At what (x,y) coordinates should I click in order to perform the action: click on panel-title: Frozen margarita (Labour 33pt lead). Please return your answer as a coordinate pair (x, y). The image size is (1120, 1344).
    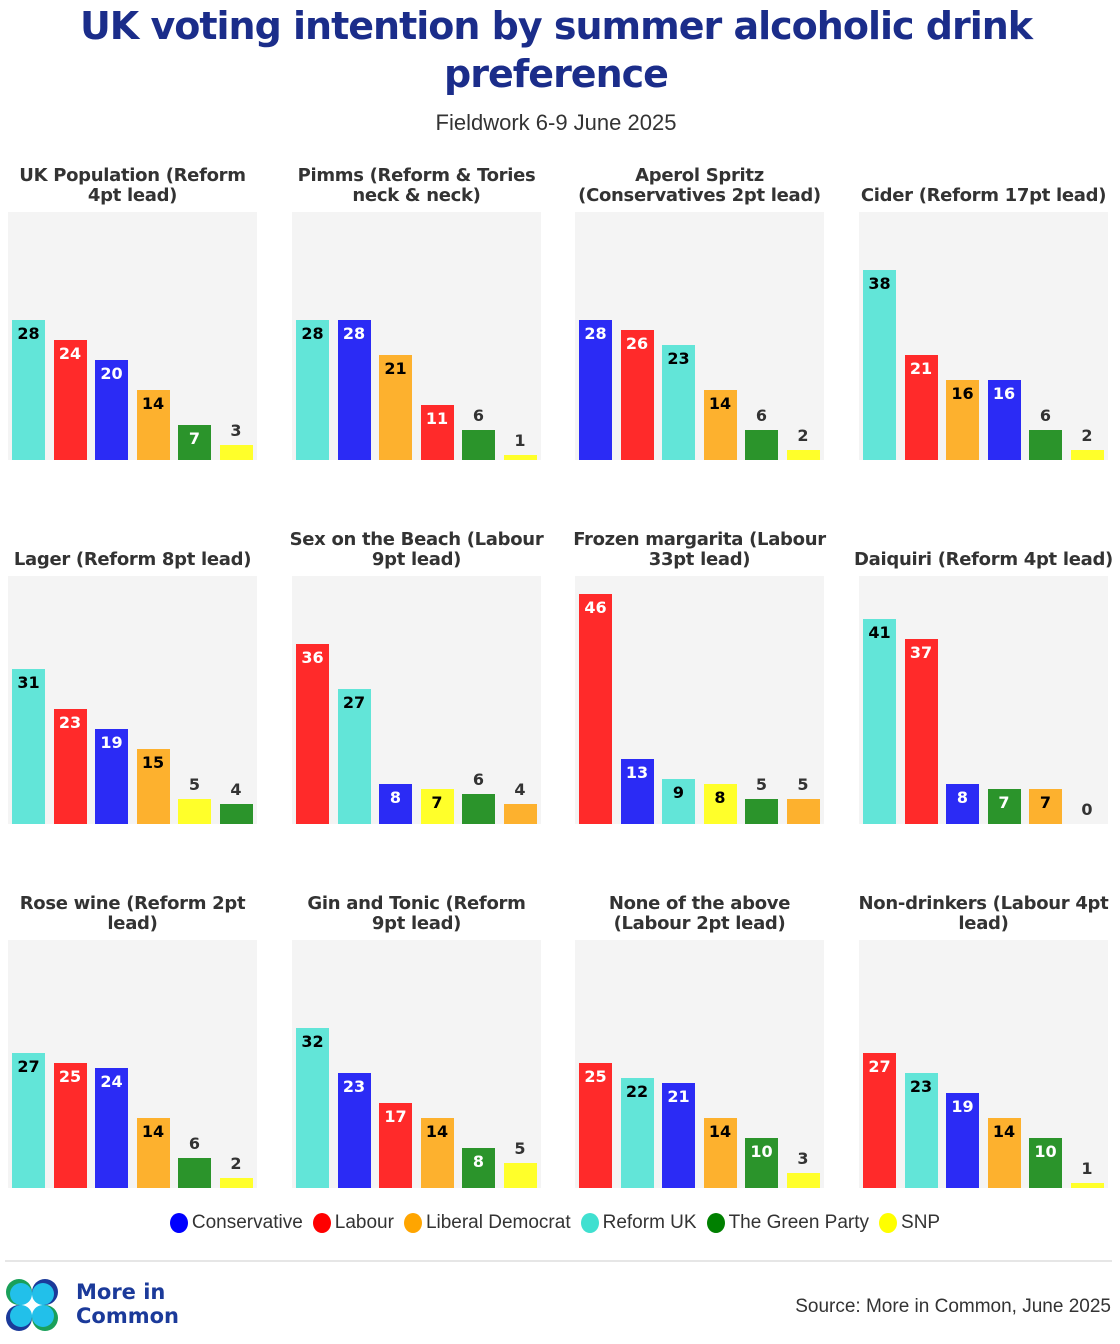
    Looking at the image, I should click on (700, 550).